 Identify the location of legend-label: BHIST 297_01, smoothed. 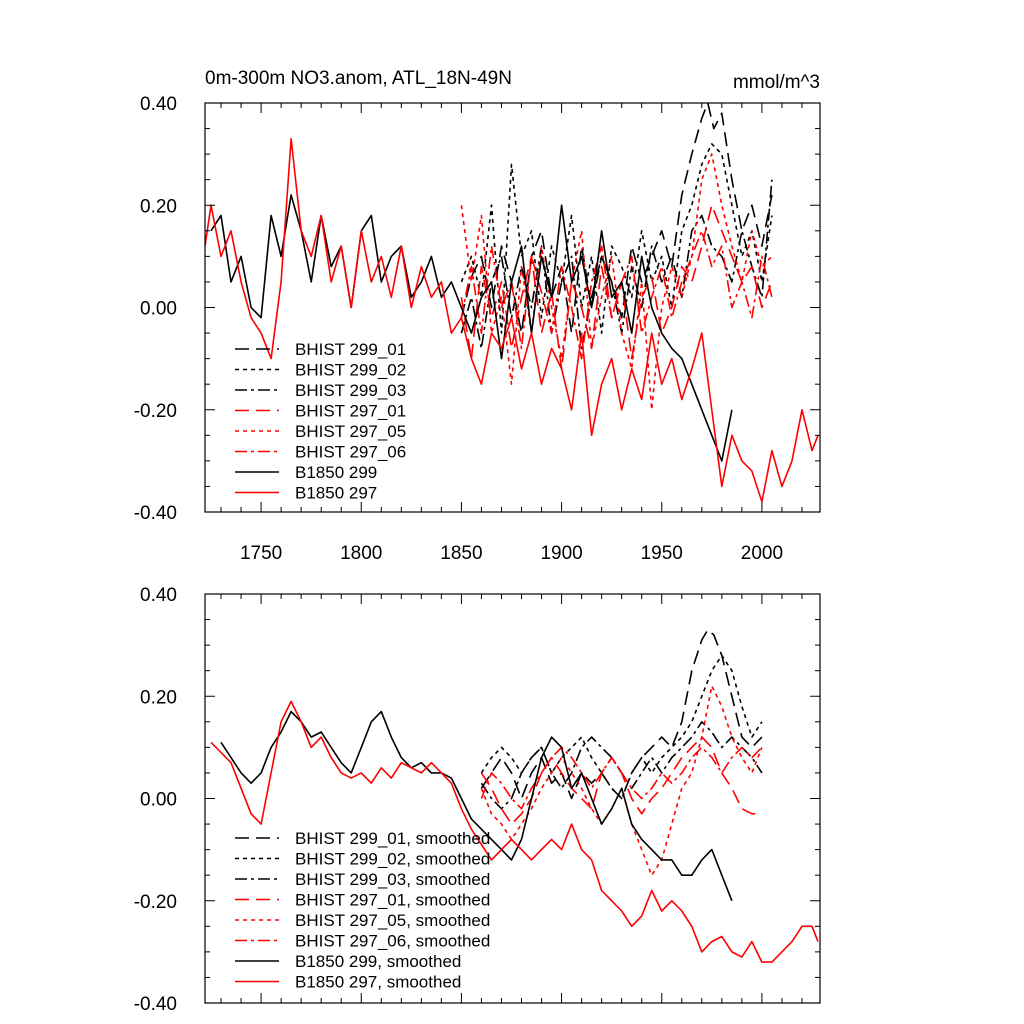
(392, 900).